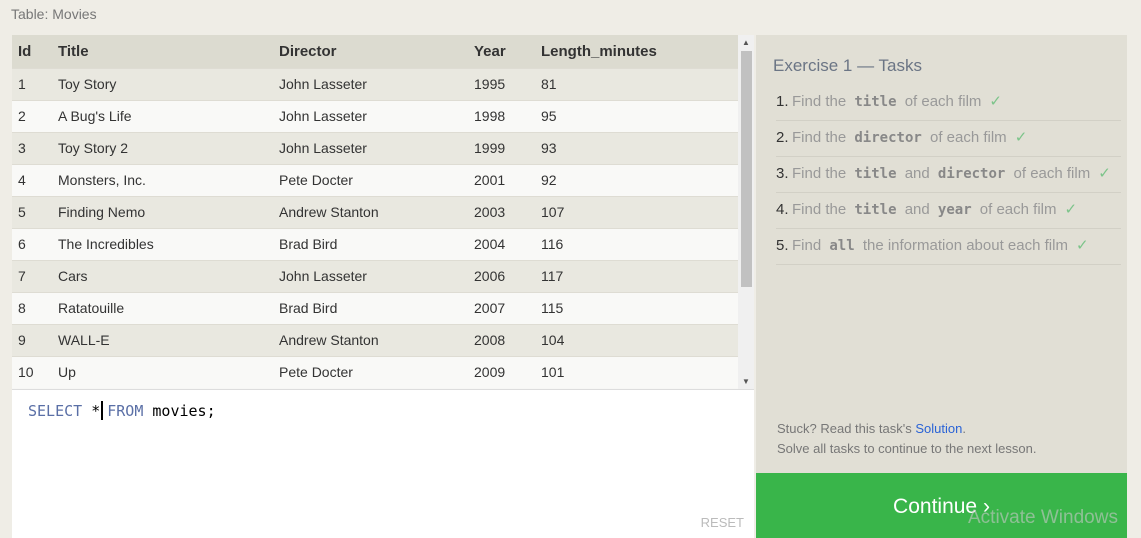 This screenshot has height=538, width=1141. Describe the element at coordinates (746, 381) in the screenshot. I see `scroll-down-icon: ▼` at that location.